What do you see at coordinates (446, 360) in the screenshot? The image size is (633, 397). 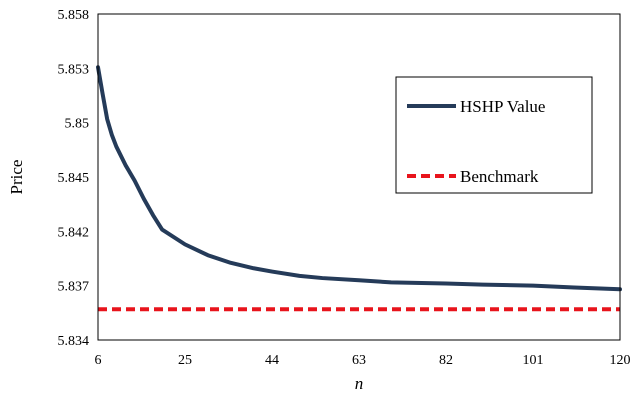 I see `x-tick-label: 82` at bounding box center [446, 360].